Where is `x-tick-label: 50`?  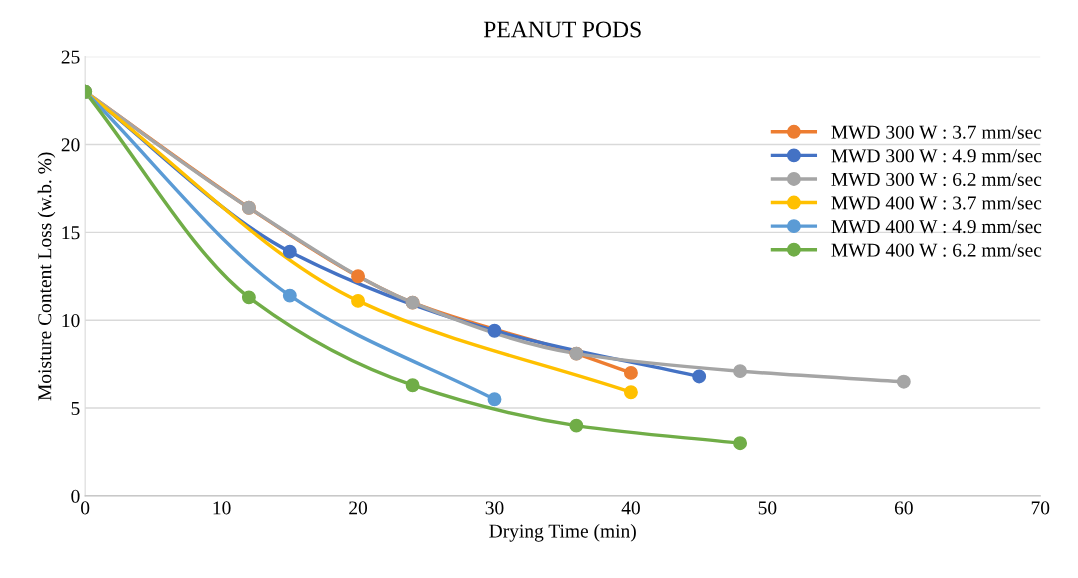
x-tick-label: 50 is located at coordinates (767, 508).